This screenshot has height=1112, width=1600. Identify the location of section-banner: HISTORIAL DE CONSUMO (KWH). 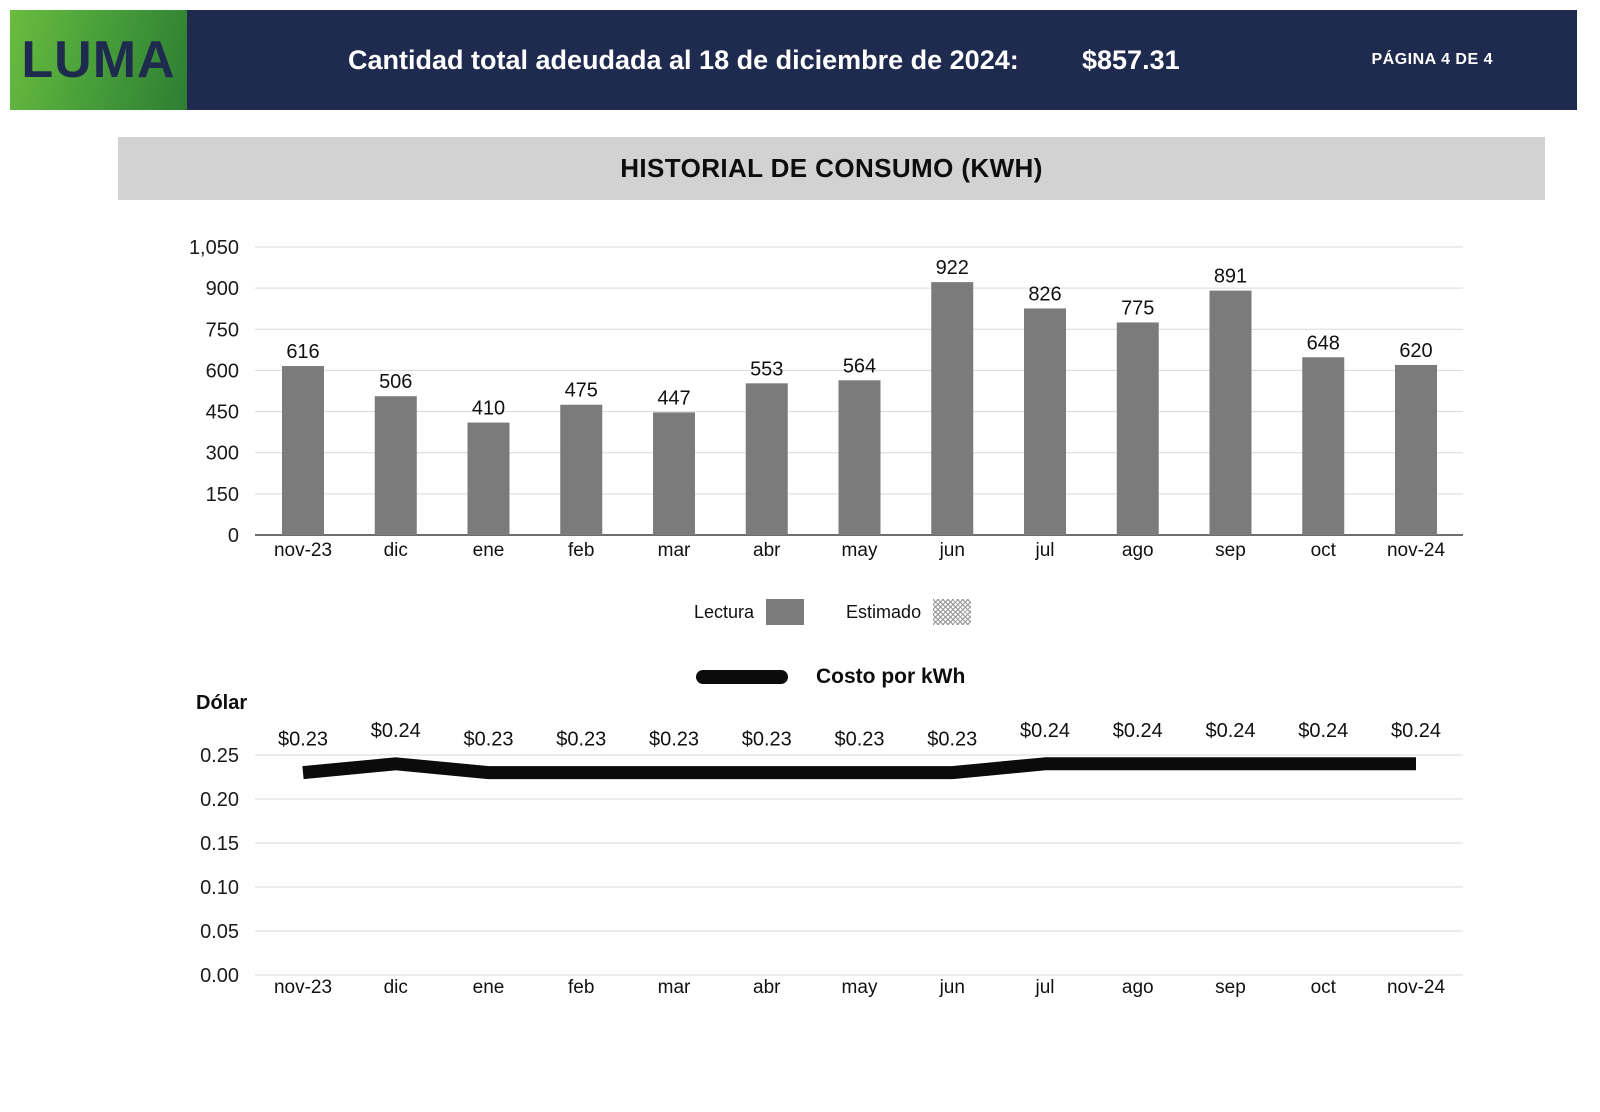
(831, 168).